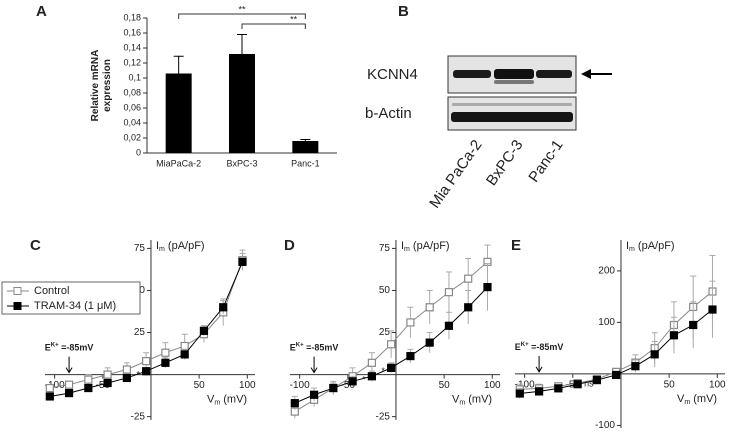  Describe the element at coordinates (71, 298) in the screenshot. I see `legend-frame` at that location.